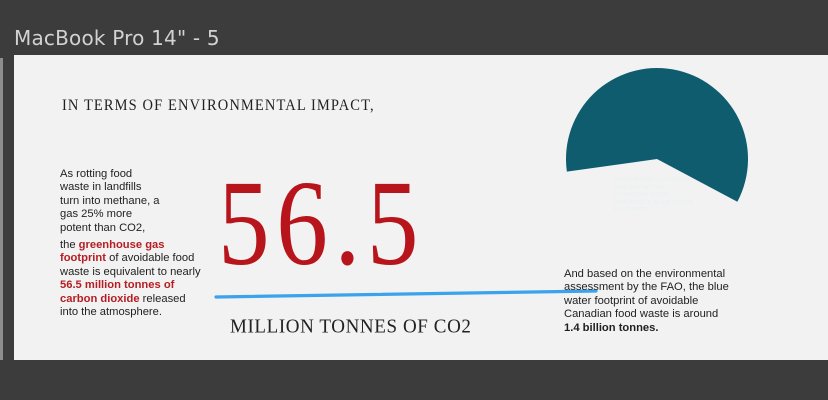 The height and width of the screenshot is (400, 828). What do you see at coordinates (639, 187) in the screenshot?
I see `caption-line: FOR 60% OF THE` at bounding box center [639, 187].